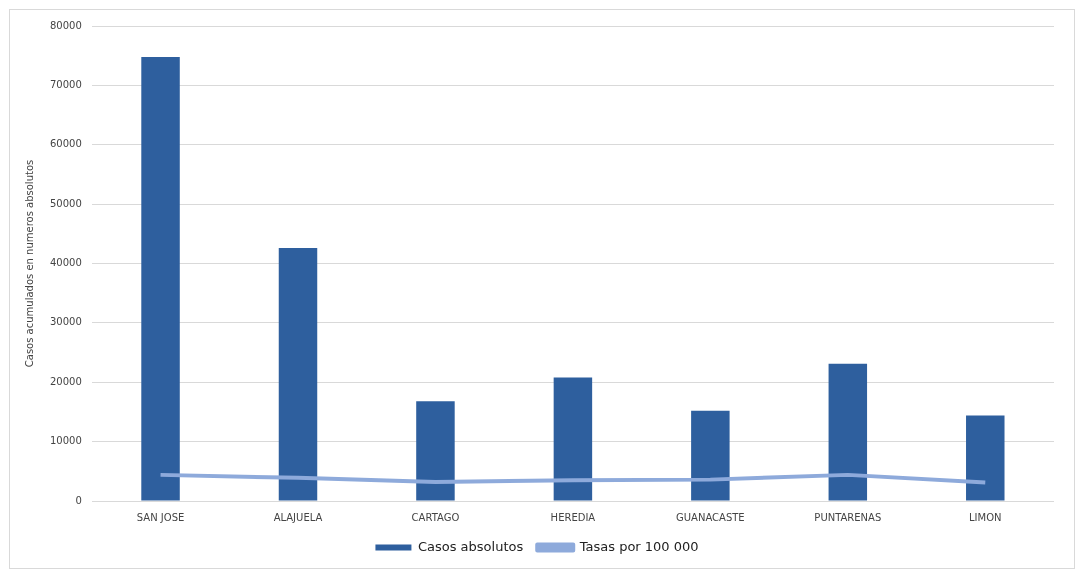 The width and height of the screenshot is (1086, 578). What do you see at coordinates (848, 517) in the screenshot?
I see `x-tick-label: PUNTARENAS` at bounding box center [848, 517].